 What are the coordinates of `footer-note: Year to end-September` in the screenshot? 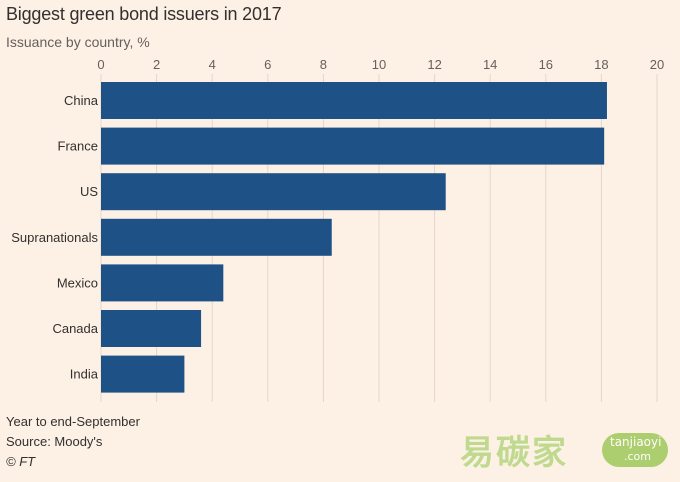 It's located at (73, 421).